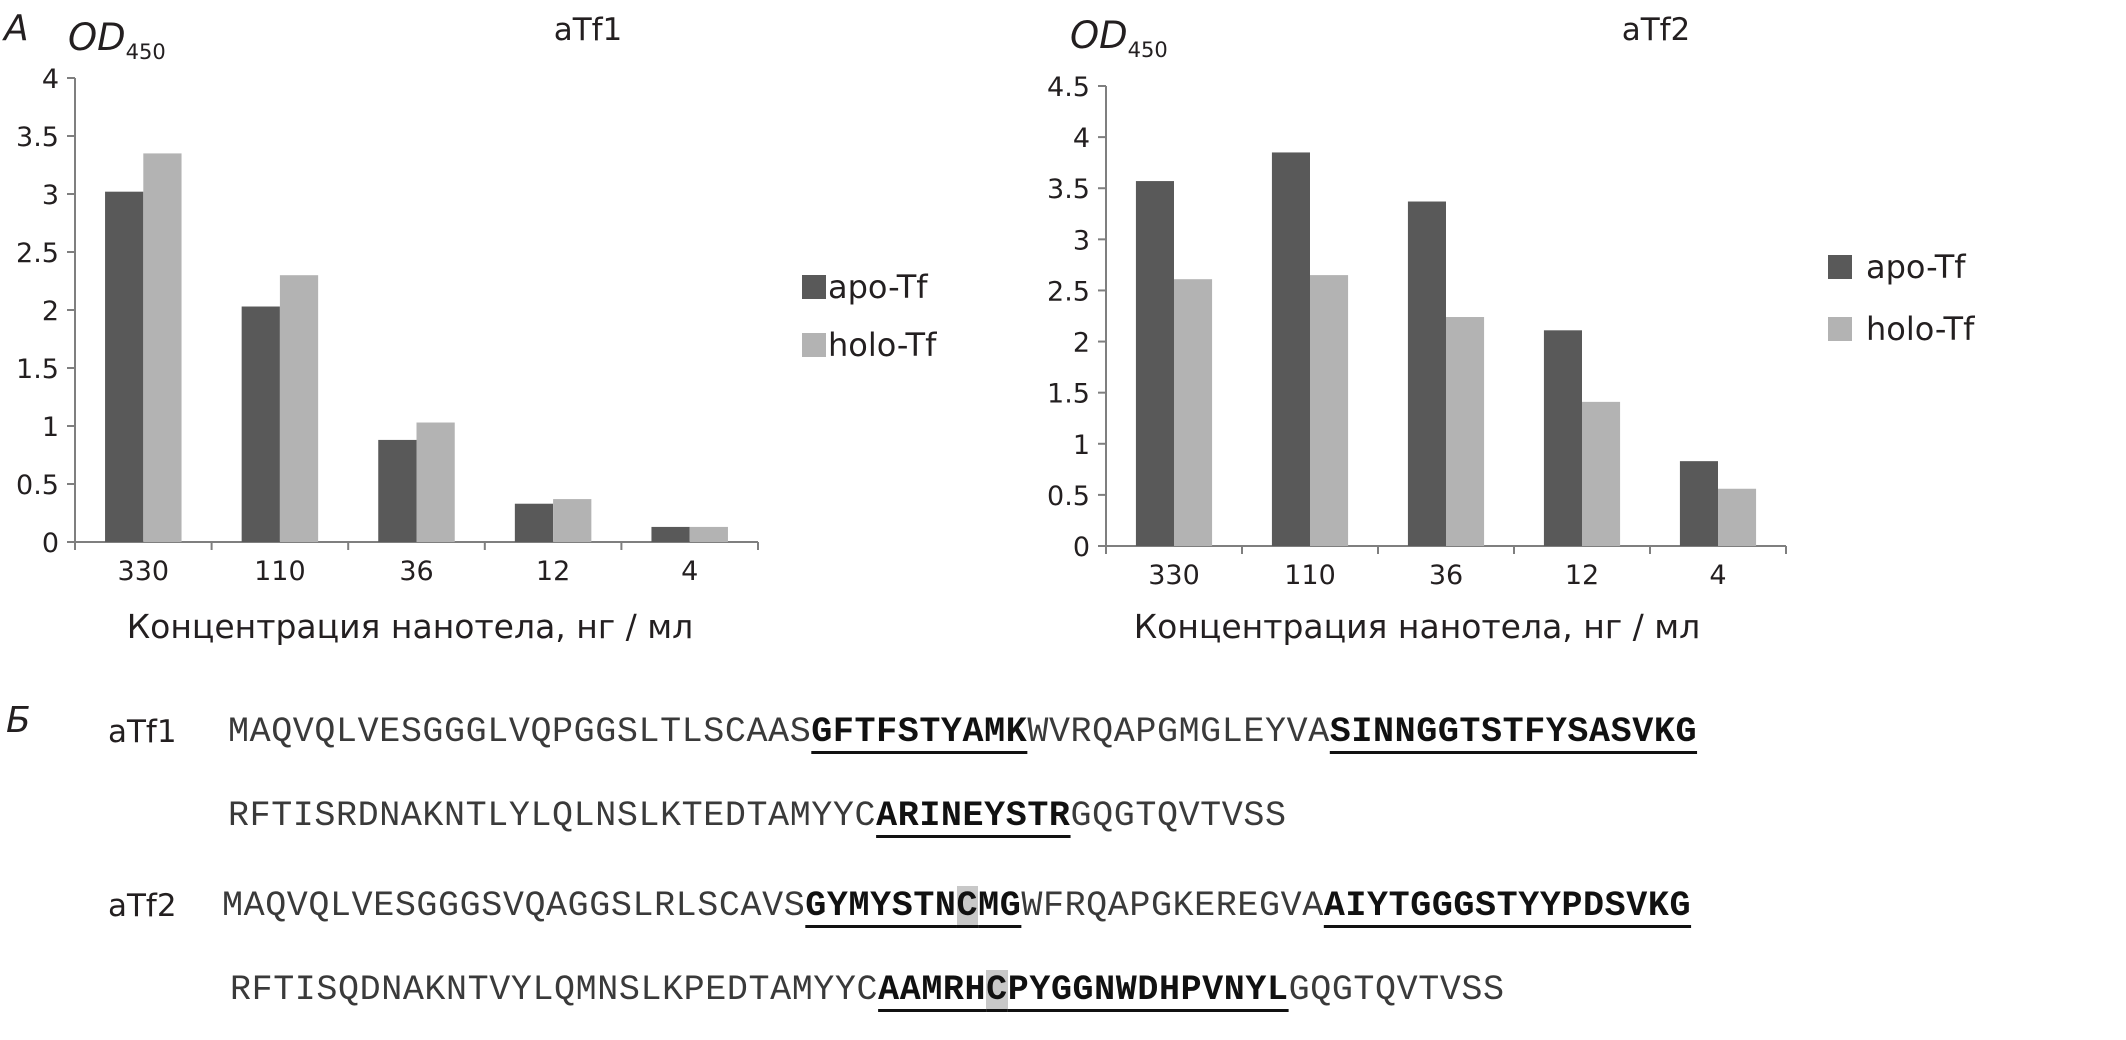 This screenshot has width=2126, height=1040. Describe the element at coordinates (973, 816) in the screenshot. I see `cdr-segment: ARINEYSTR` at that location.